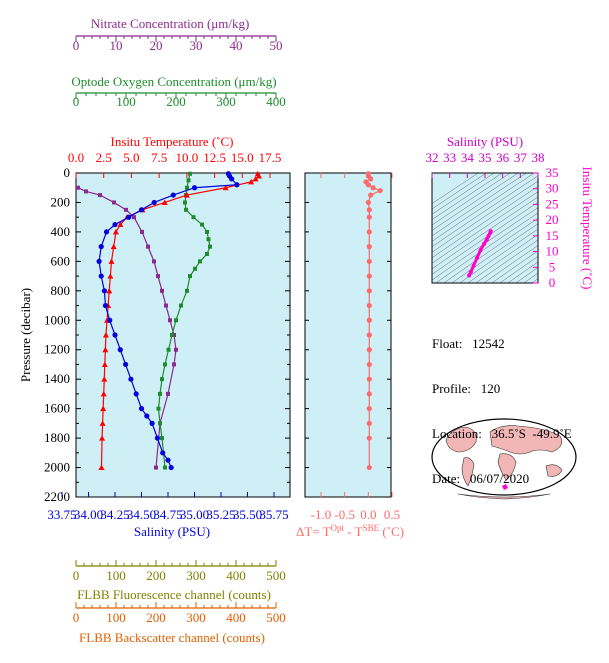 The width and height of the screenshot is (609, 663). I want to click on profile-series, so click(169, 320).